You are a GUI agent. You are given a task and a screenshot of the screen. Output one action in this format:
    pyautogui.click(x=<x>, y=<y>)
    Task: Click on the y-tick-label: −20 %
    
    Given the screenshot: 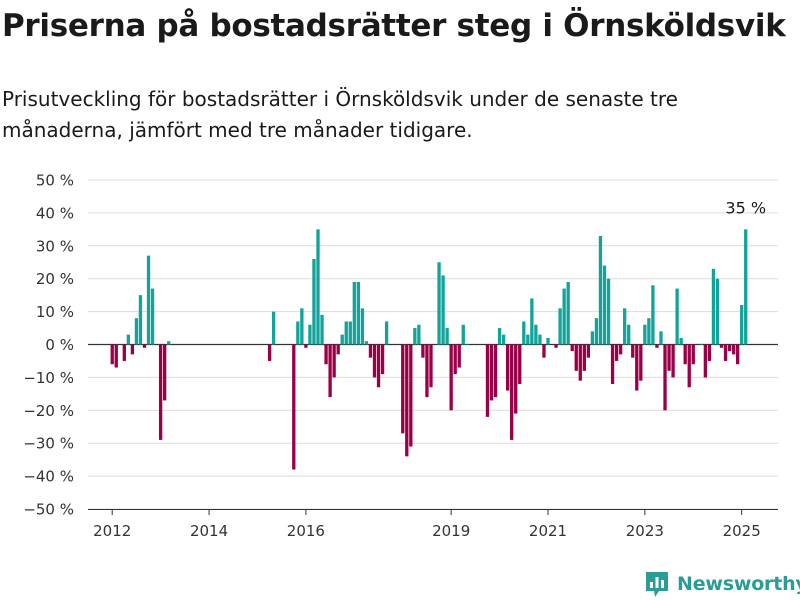 What is the action you would take?
    pyautogui.click(x=48, y=411)
    